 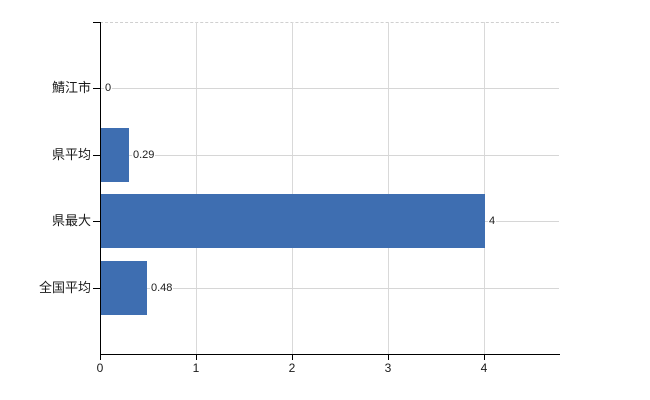 What do you see at coordinates (329, 22) in the screenshot?
I see `plot-top-border` at bounding box center [329, 22].